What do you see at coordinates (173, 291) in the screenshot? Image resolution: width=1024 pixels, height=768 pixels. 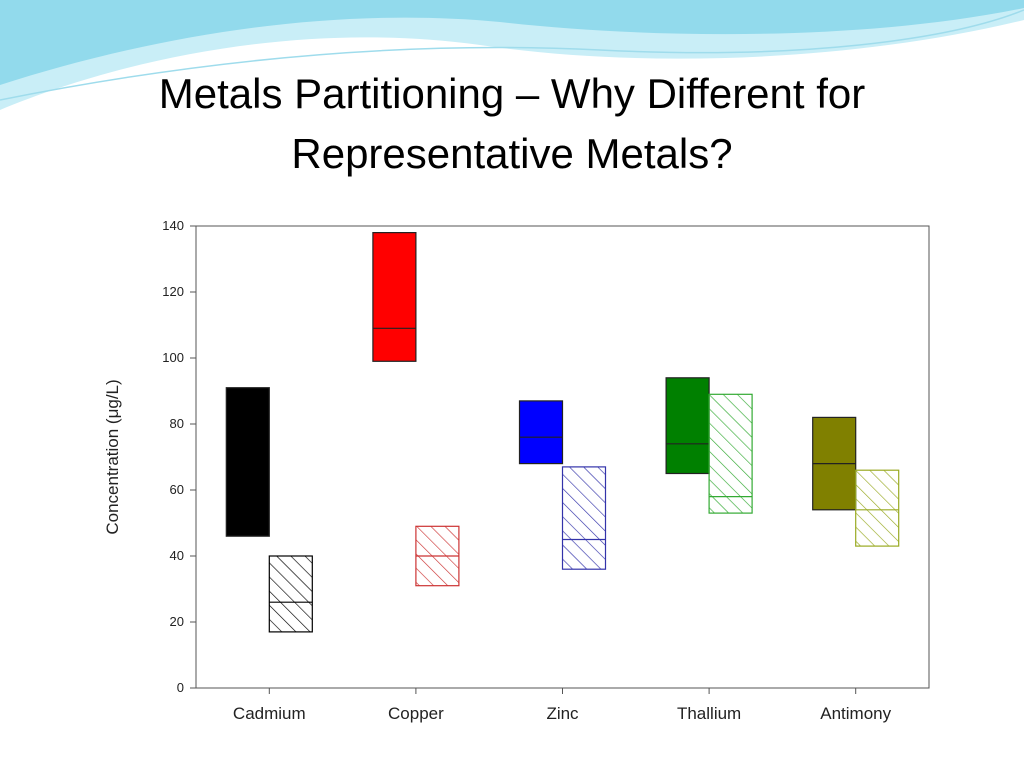 I see `y-tick-label: 120` at bounding box center [173, 291].